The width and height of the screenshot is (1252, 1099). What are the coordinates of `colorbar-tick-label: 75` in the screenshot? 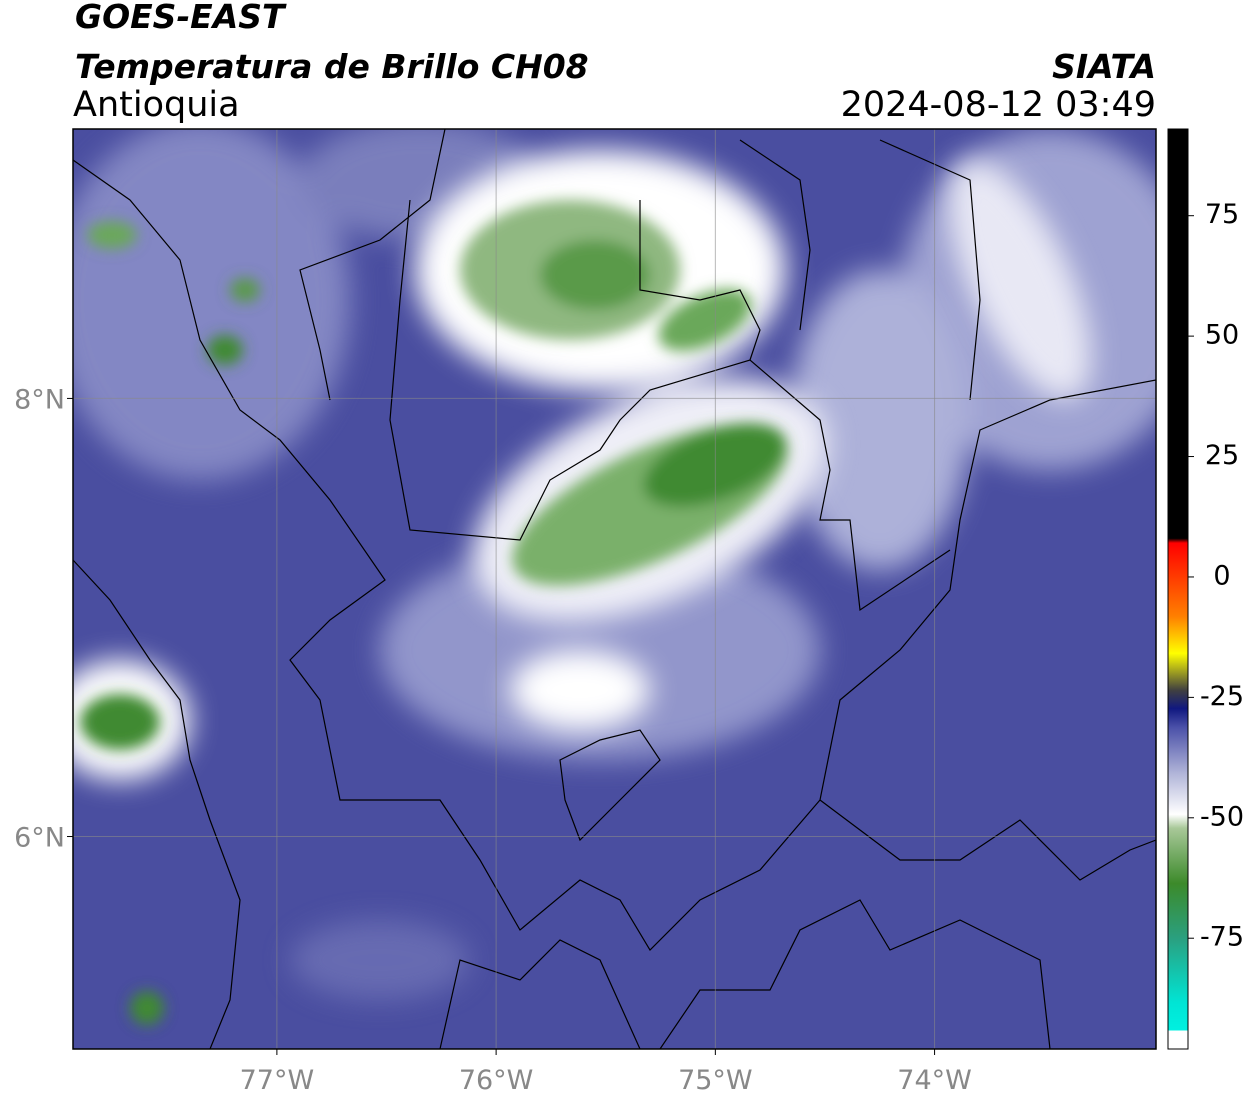 It's located at (1222, 214).